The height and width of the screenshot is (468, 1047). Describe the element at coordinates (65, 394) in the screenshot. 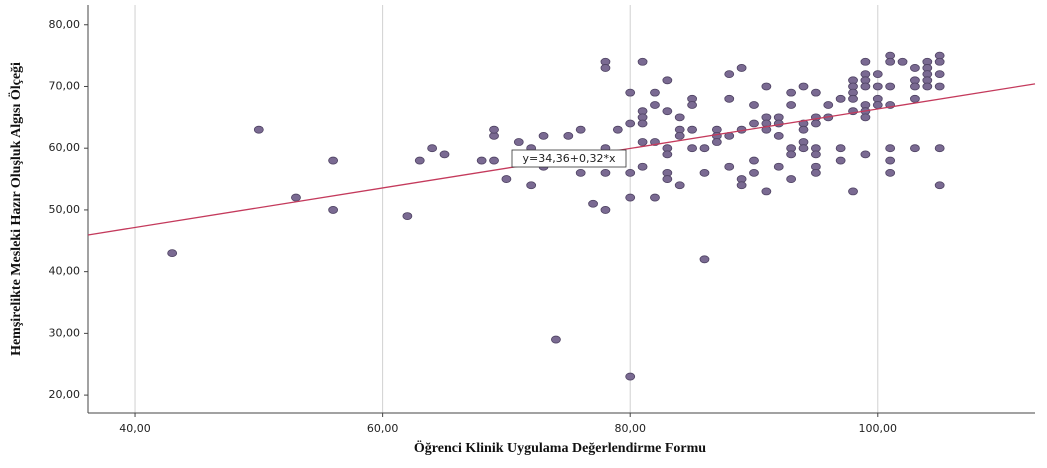

I see `y-tick-label: 20,00` at that location.